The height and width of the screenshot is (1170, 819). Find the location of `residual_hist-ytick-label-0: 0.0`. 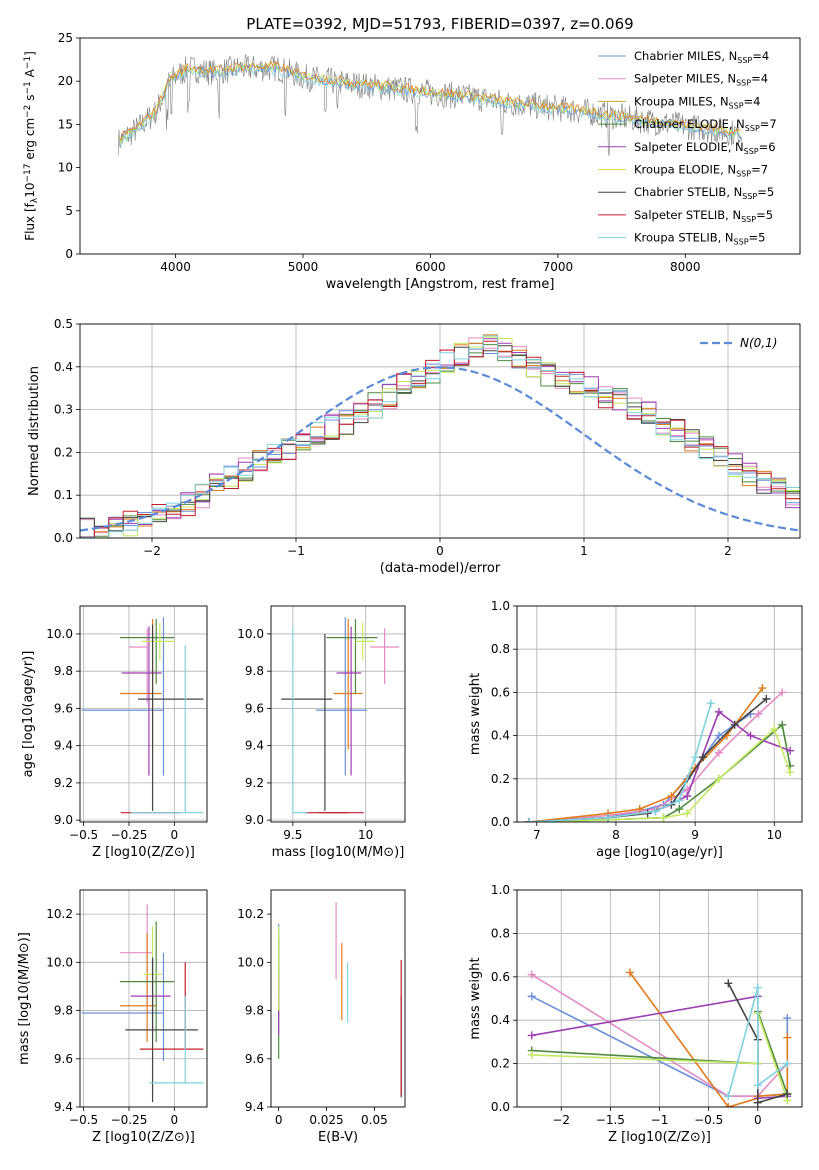

residual_hist-ytick-label-0: 0.0 is located at coordinates (63, 538).